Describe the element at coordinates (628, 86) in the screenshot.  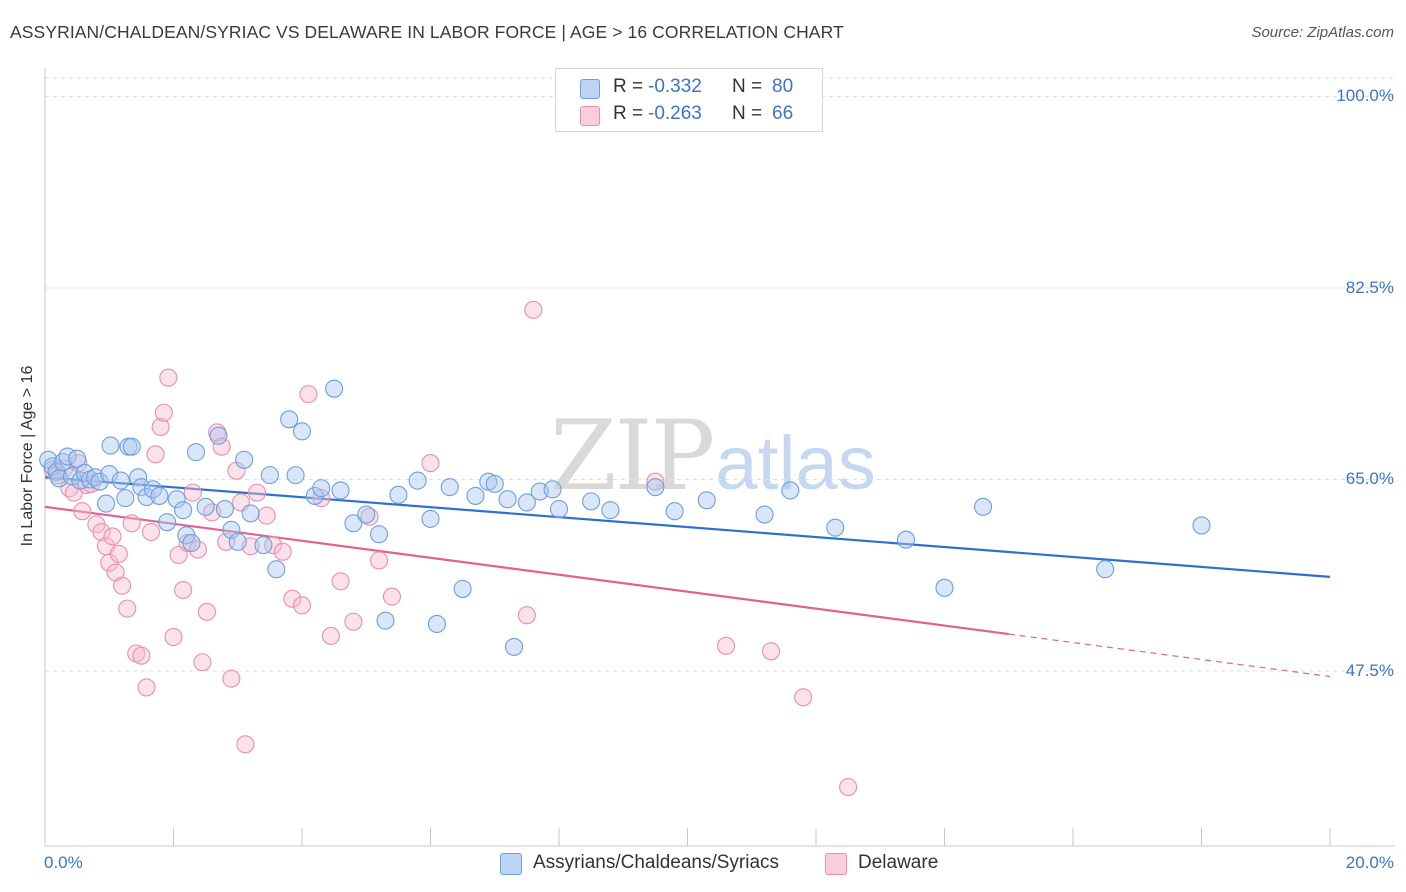
I see `legend-r-label: R =` at that location.